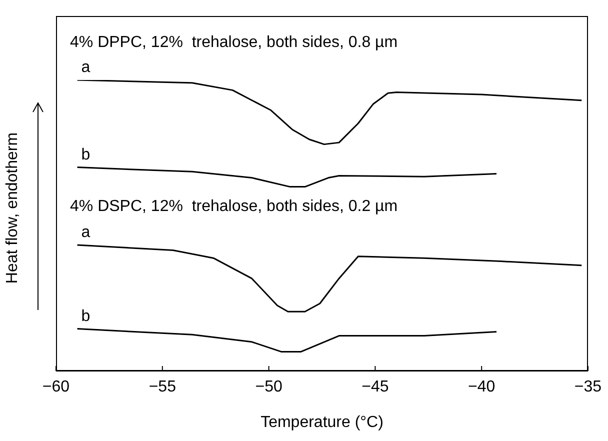  What do you see at coordinates (234, 207) in the screenshot?
I see `annotation: 4% DSPC, 12% trehalose, both sides, 0.2 µm` at bounding box center [234, 207].